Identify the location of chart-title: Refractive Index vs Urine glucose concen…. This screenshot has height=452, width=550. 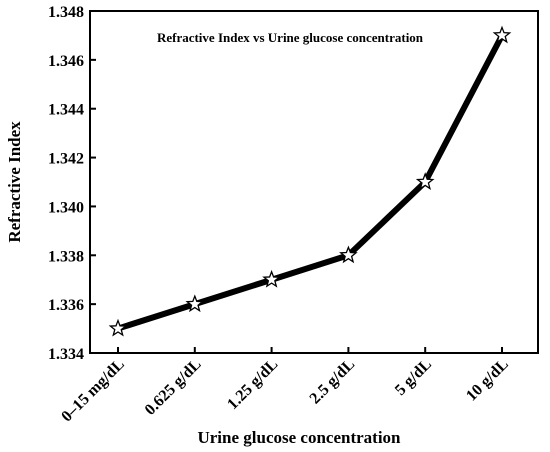
(290, 37).